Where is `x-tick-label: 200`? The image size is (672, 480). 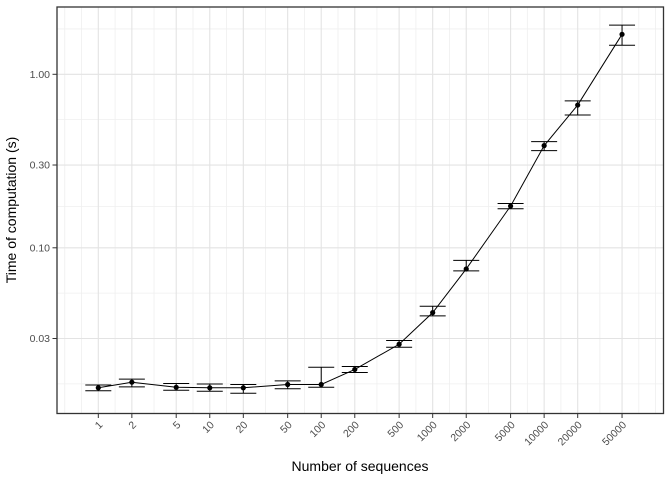
x-tick-label: 200 is located at coordinates (351, 429).